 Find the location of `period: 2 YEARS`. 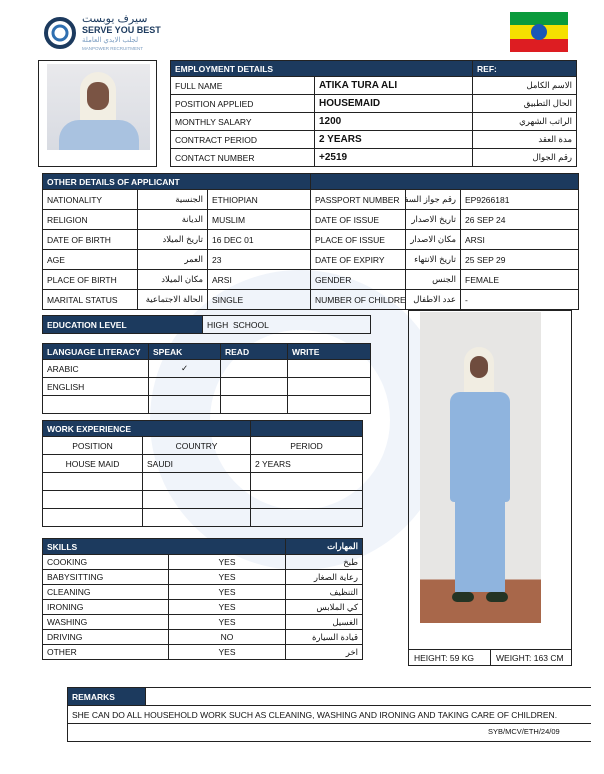

period: 2 YEARS is located at coordinates (307, 463).